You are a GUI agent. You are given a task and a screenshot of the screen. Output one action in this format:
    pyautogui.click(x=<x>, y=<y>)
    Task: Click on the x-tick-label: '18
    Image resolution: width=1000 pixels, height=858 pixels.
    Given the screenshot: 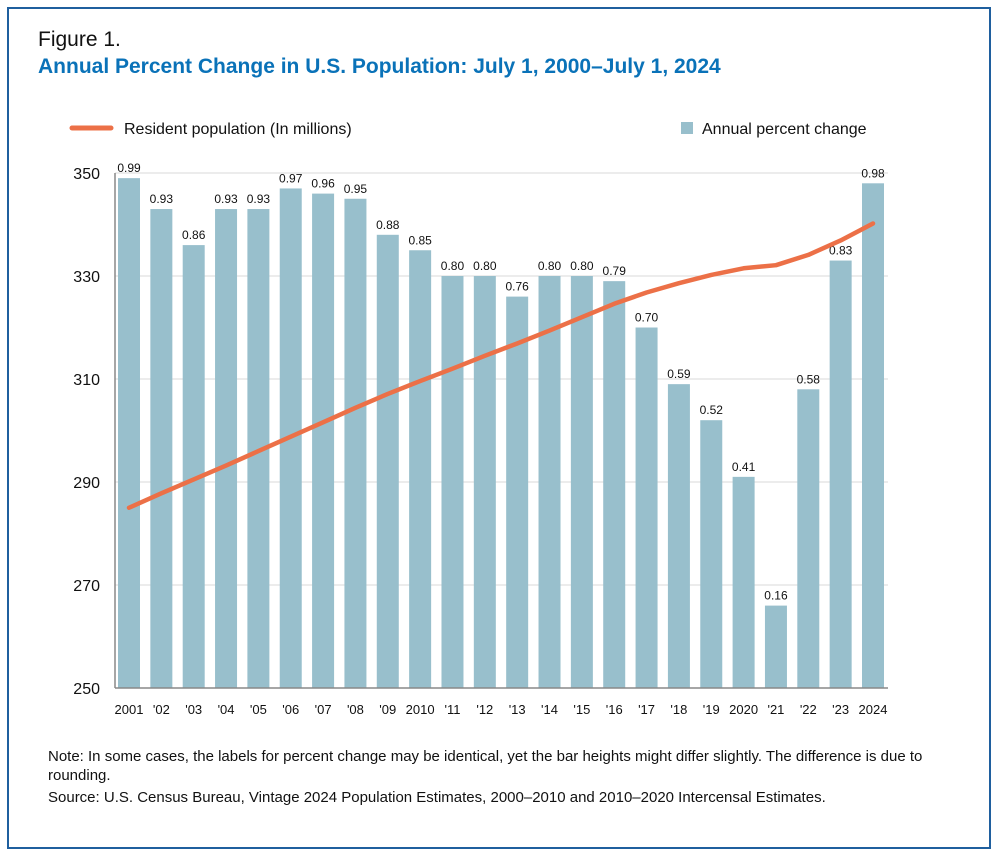 What is the action you would take?
    pyautogui.click(x=678, y=709)
    